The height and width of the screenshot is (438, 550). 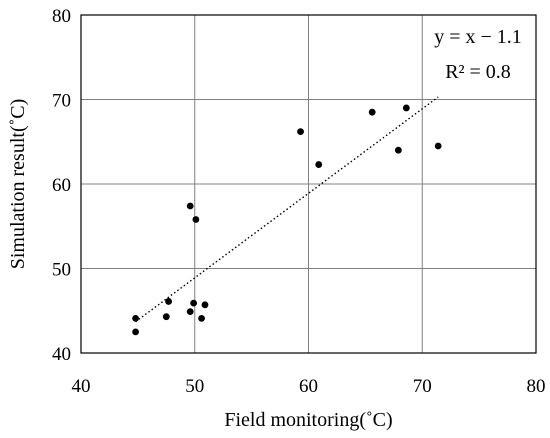 What do you see at coordinates (61, 270) in the screenshot?
I see `y-tick-label: 50` at bounding box center [61, 270].